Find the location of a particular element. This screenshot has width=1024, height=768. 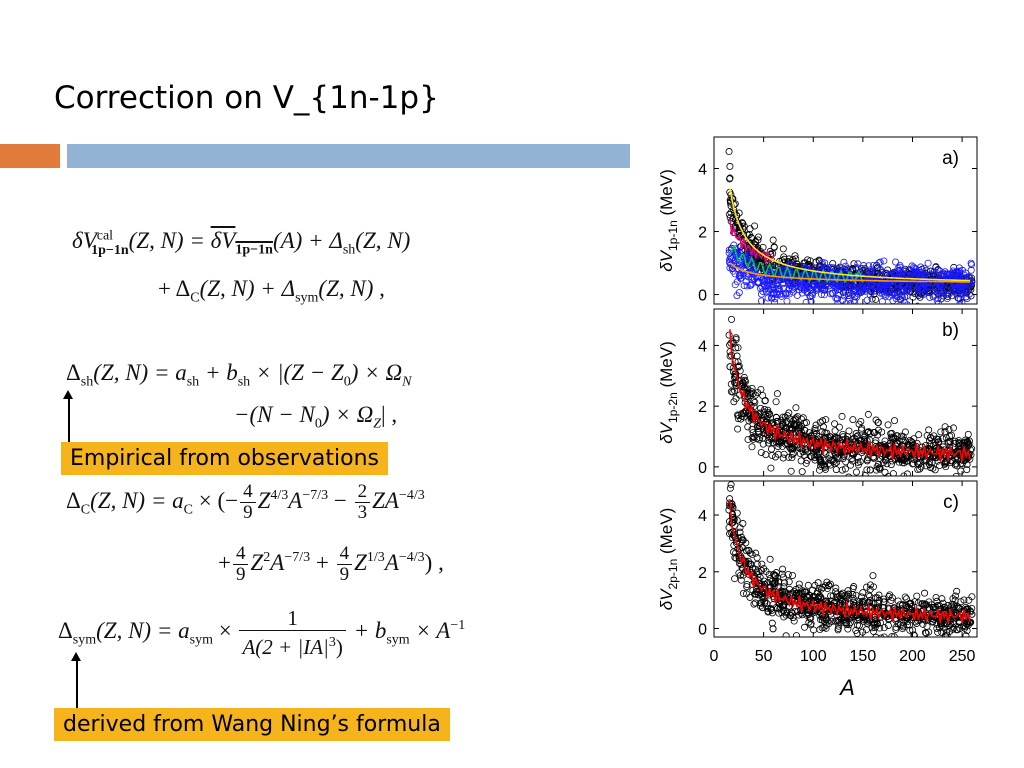

label-derived: derived from Wang Ning’s formula is located at coordinates (252, 724).